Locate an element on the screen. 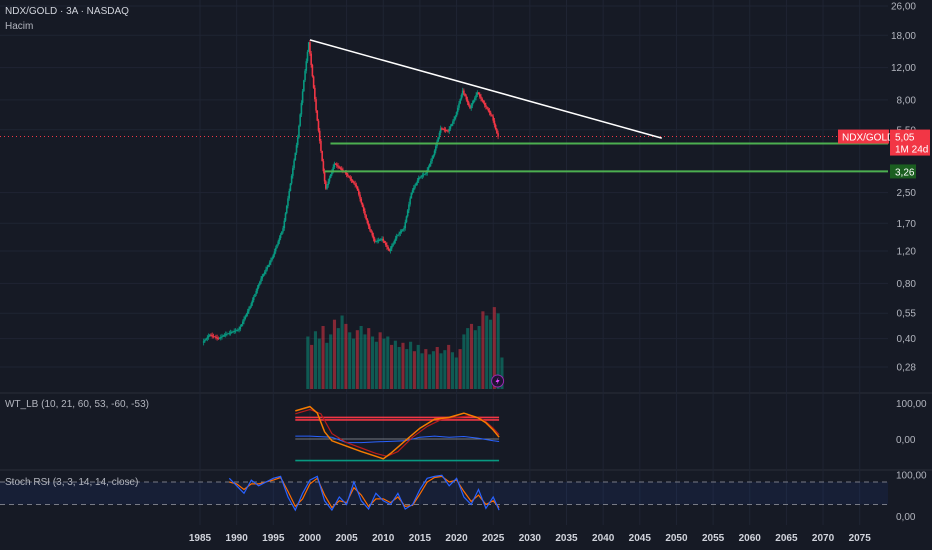  price-tick-label: 0,40 is located at coordinates (907, 339).